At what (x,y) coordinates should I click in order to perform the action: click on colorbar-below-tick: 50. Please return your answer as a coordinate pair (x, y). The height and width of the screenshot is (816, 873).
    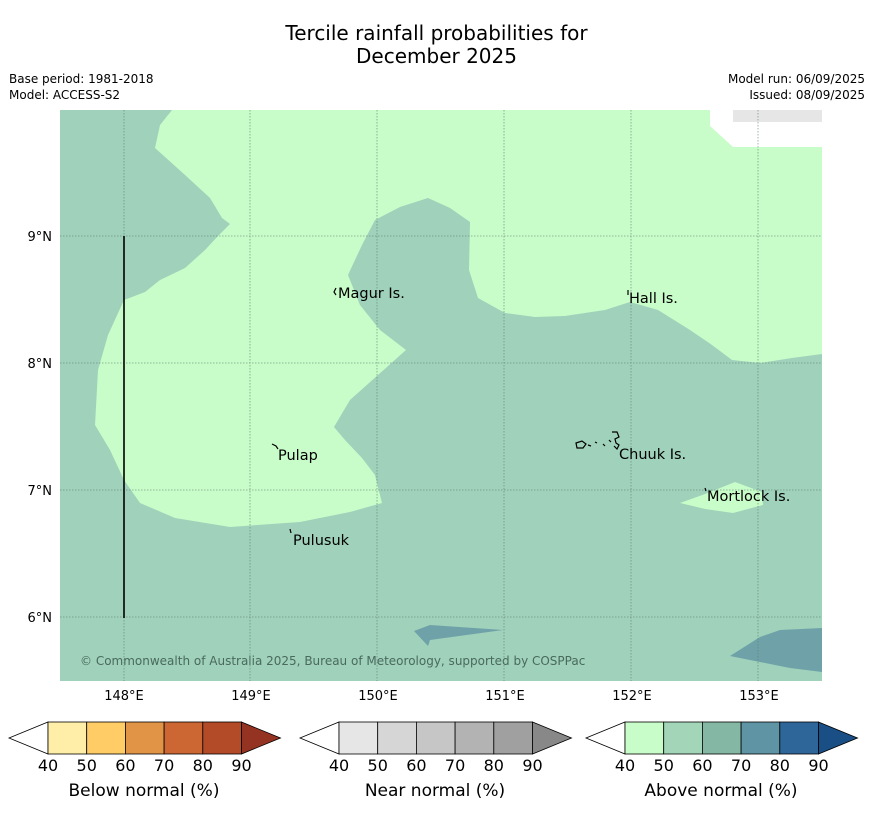
    Looking at the image, I should click on (87, 765).